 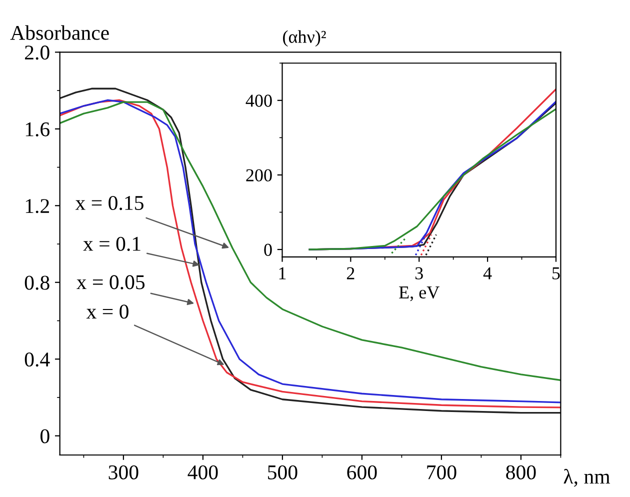 What do you see at coordinates (107, 311) in the screenshot?
I see `annotation: x = 0` at bounding box center [107, 311].